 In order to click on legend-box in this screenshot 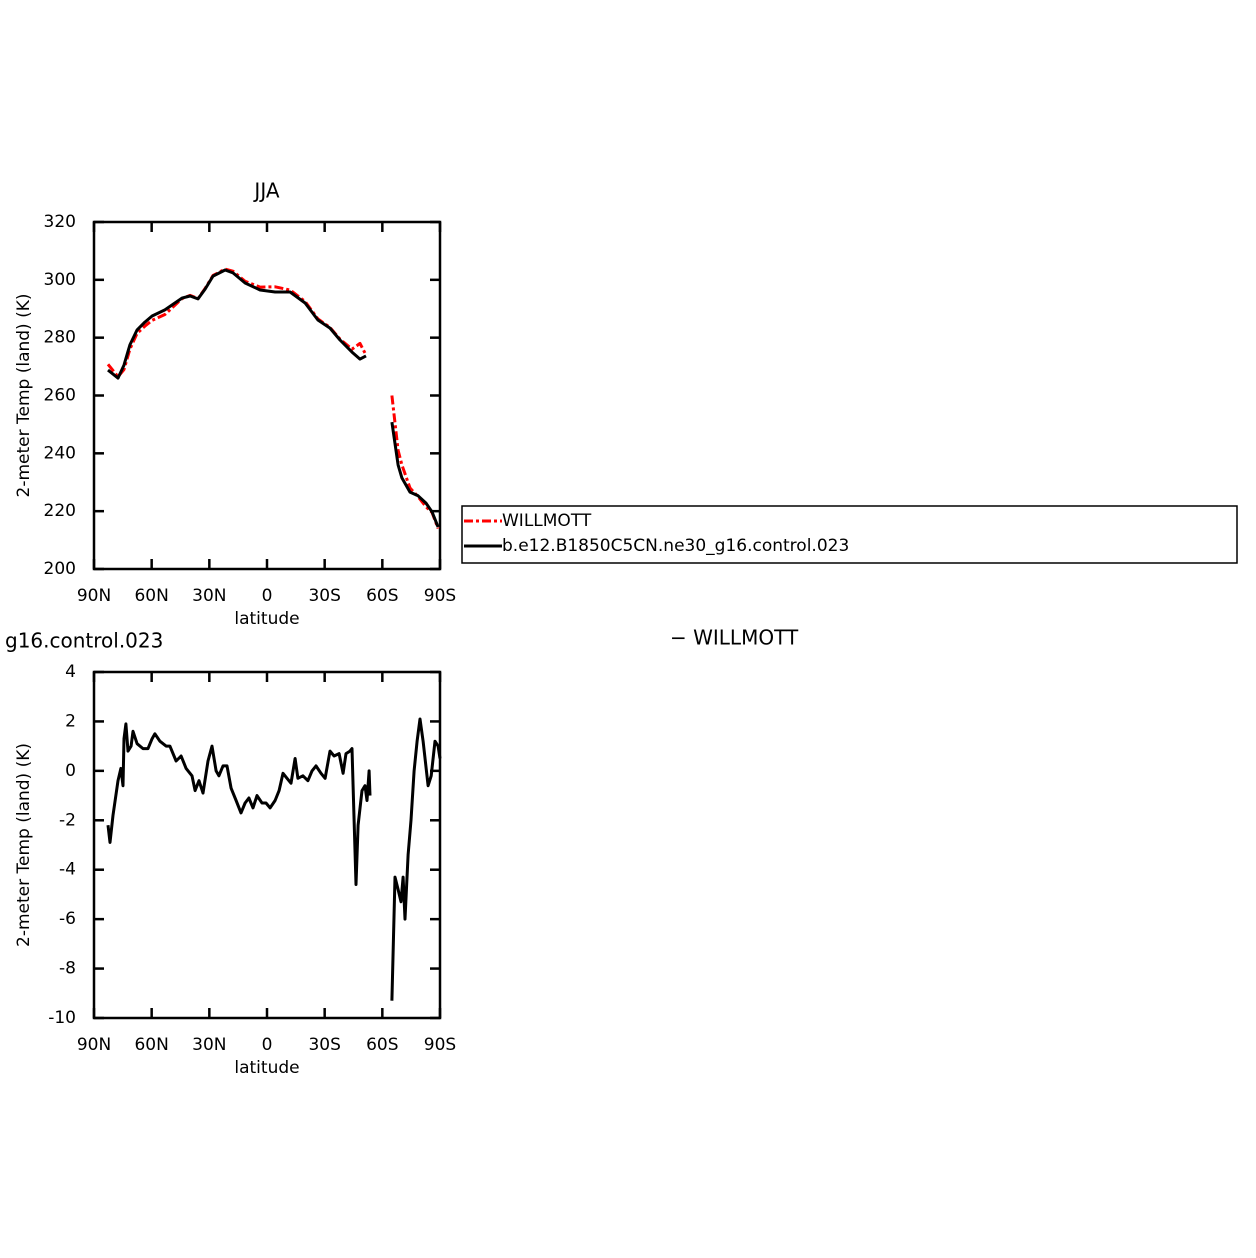, I will do `click(849, 534)`.